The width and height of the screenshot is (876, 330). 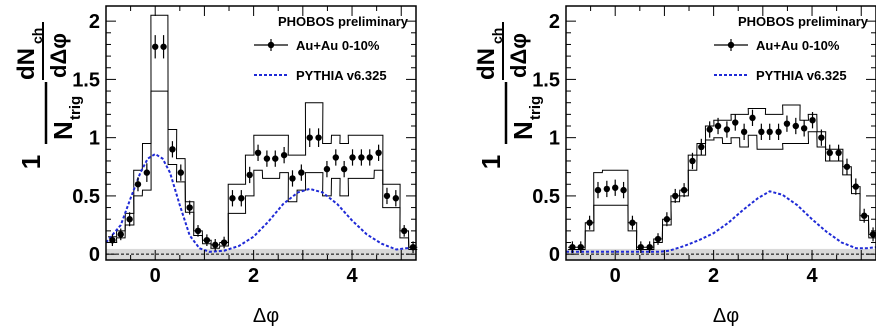 What do you see at coordinates (352, 276) in the screenshot?
I see `x-tick-label: 4` at bounding box center [352, 276].